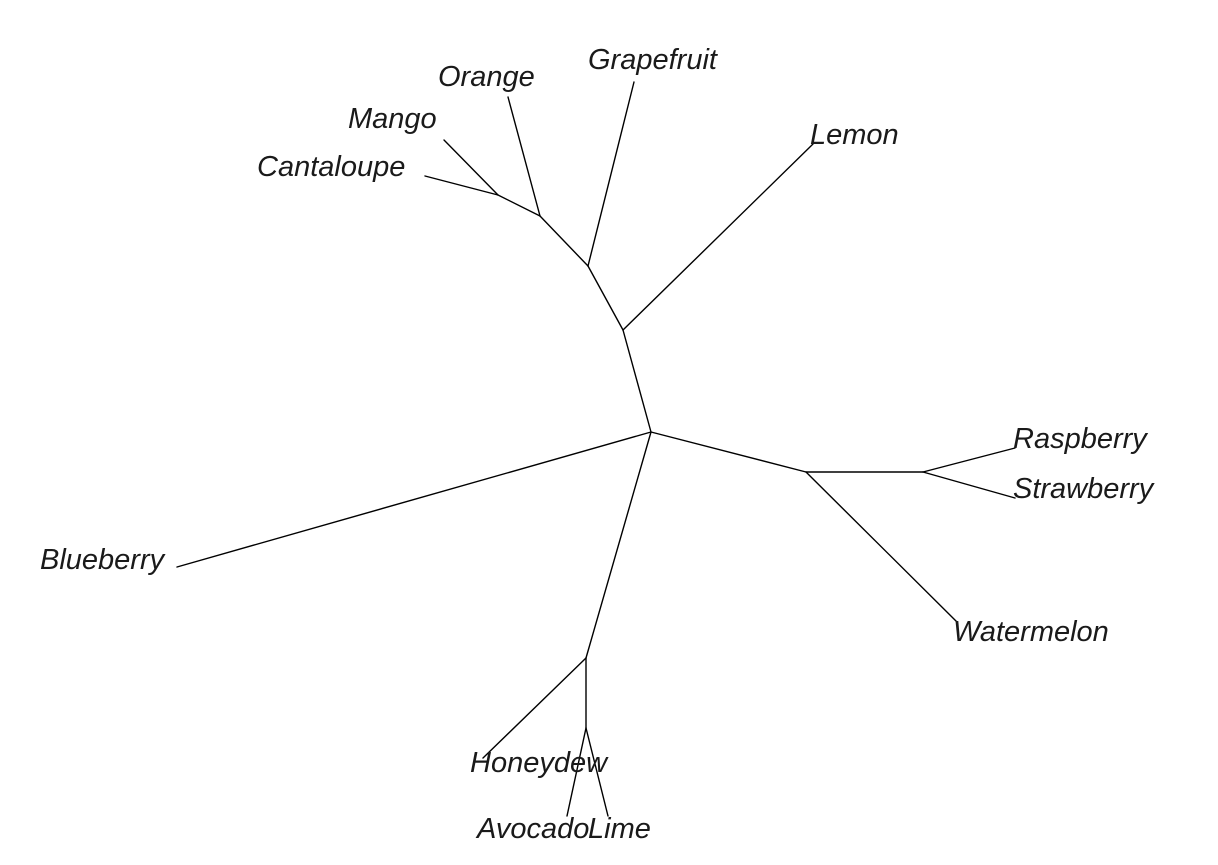  I want to click on branch-honeydew-node-to-honeydew, so click(534, 708).